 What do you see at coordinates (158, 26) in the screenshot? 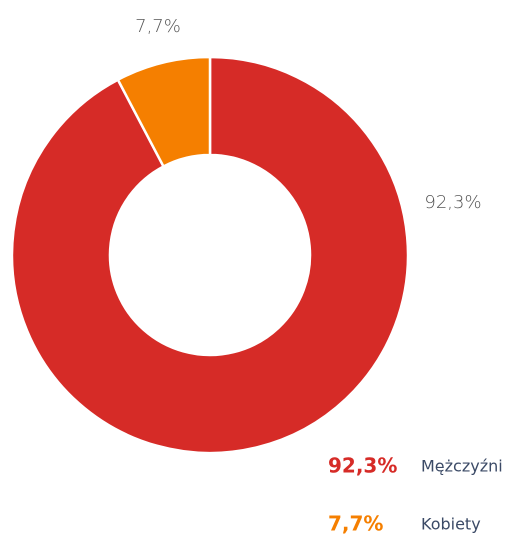
I see `data-label: 7,7%` at bounding box center [158, 26].